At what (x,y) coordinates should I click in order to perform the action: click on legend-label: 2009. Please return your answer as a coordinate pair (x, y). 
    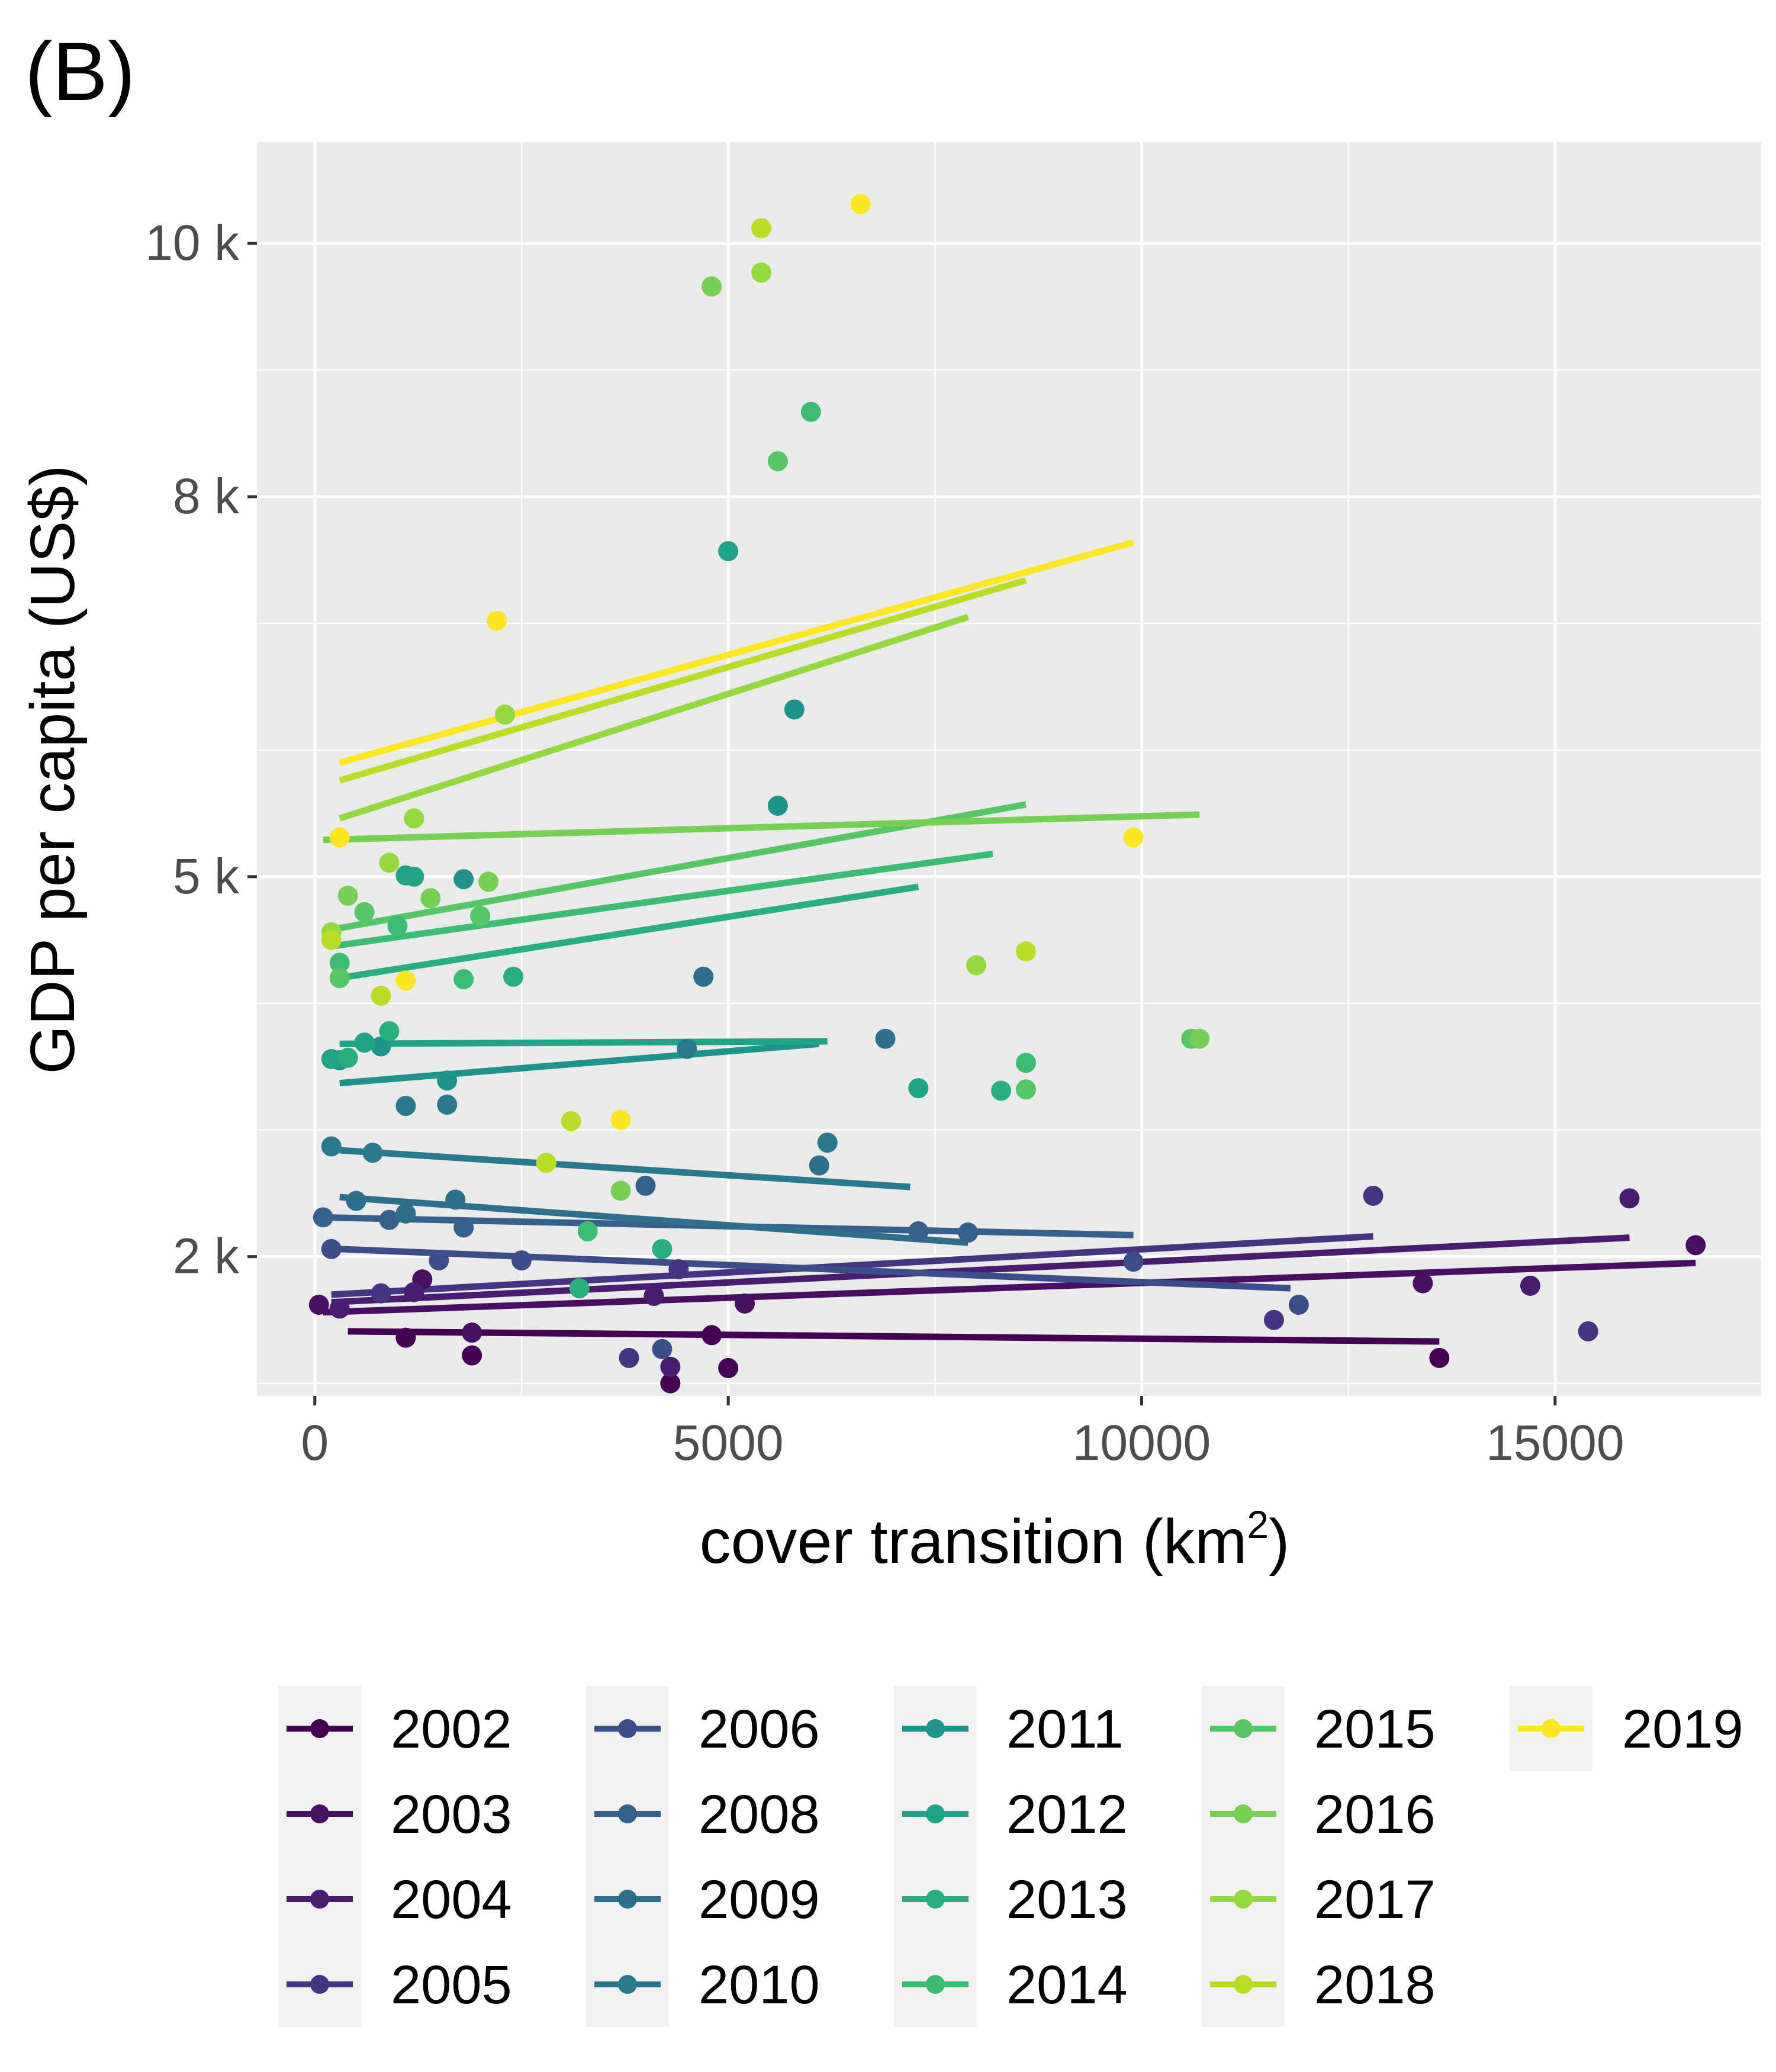
    Looking at the image, I should click on (759, 1900).